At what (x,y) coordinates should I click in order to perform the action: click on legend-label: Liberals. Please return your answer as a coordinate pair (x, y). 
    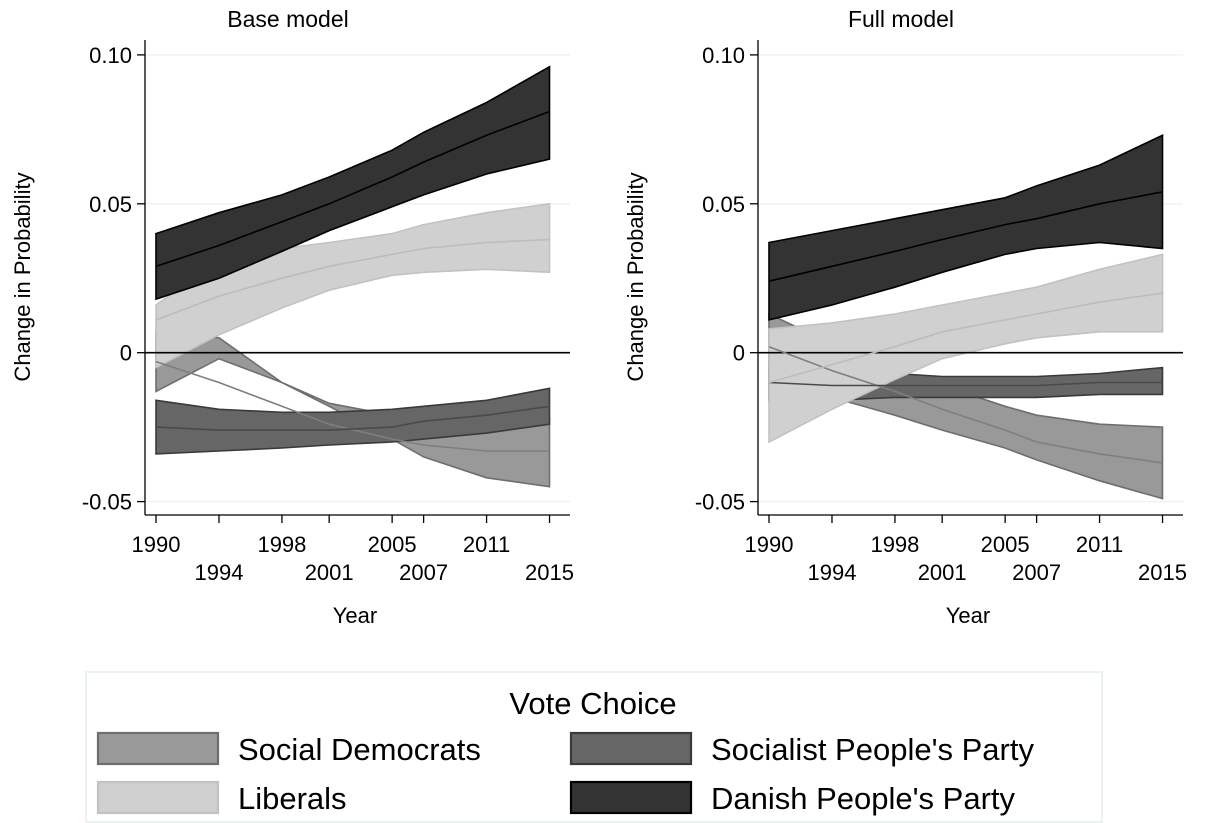
    Looking at the image, I should click on (292, 798).